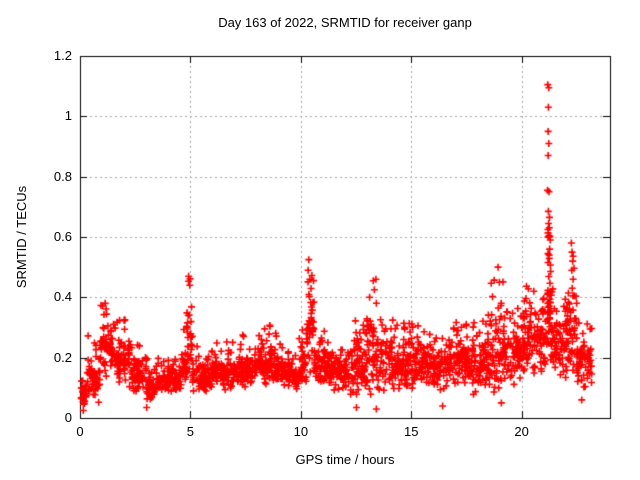 The image size is (640, 480). What do you see at coordinates (68, 116) in the screenshot?
I see `y-tick-label: 1` at bounding box center [68, 116].